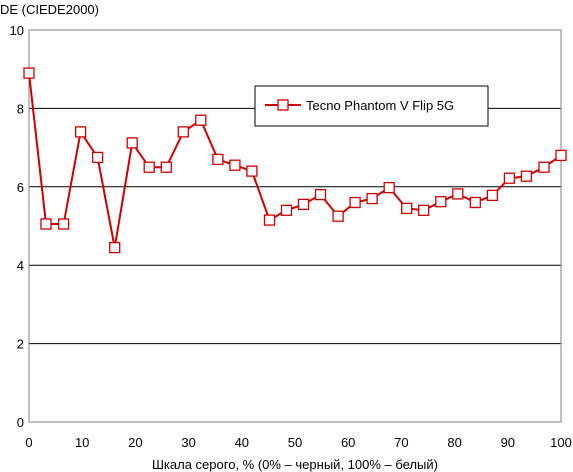 This screenshot has height=472, width=573. Describe the element at coordinates (135, 442) in the screenshot. I see `x-tick-label: 20` at that location.